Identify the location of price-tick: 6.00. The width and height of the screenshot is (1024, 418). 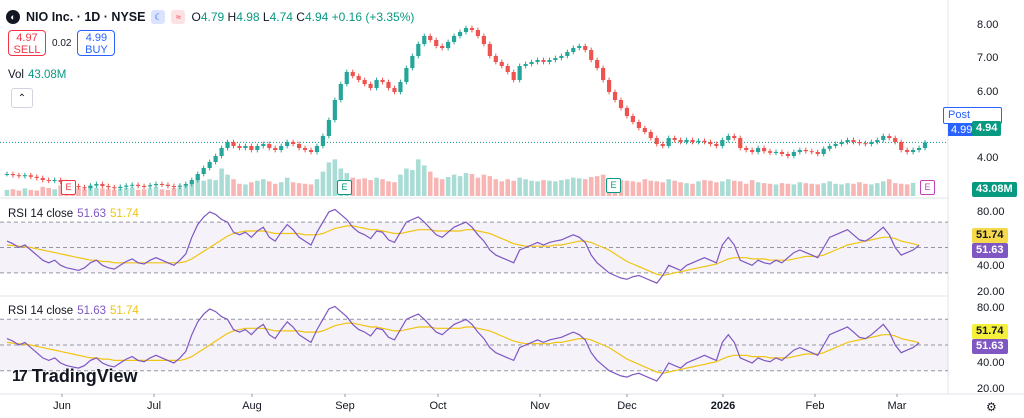
(988, 92).